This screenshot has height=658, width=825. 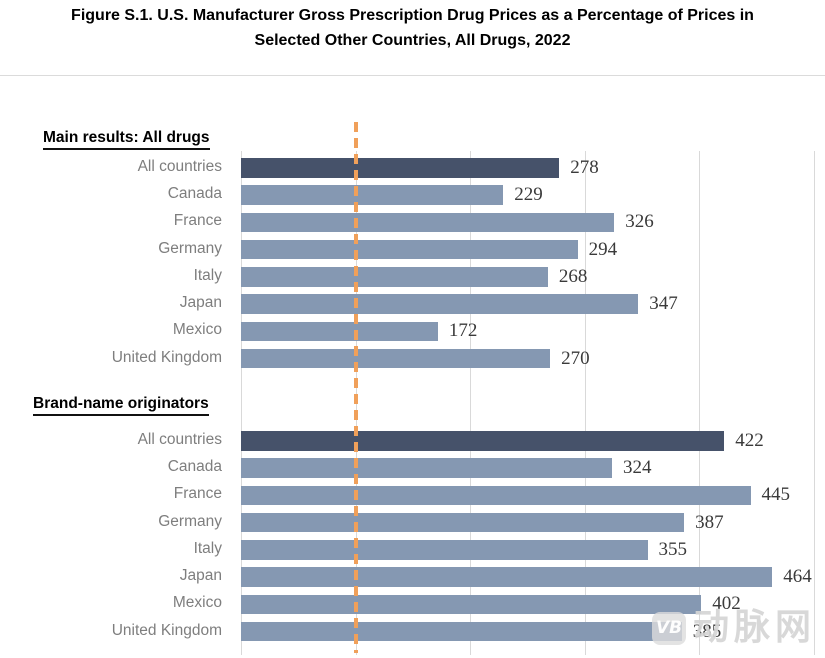 What do you see at coordinates (575, 358) in the screenshot?
I see `value-label: 270` at bounding box center [575, 358].